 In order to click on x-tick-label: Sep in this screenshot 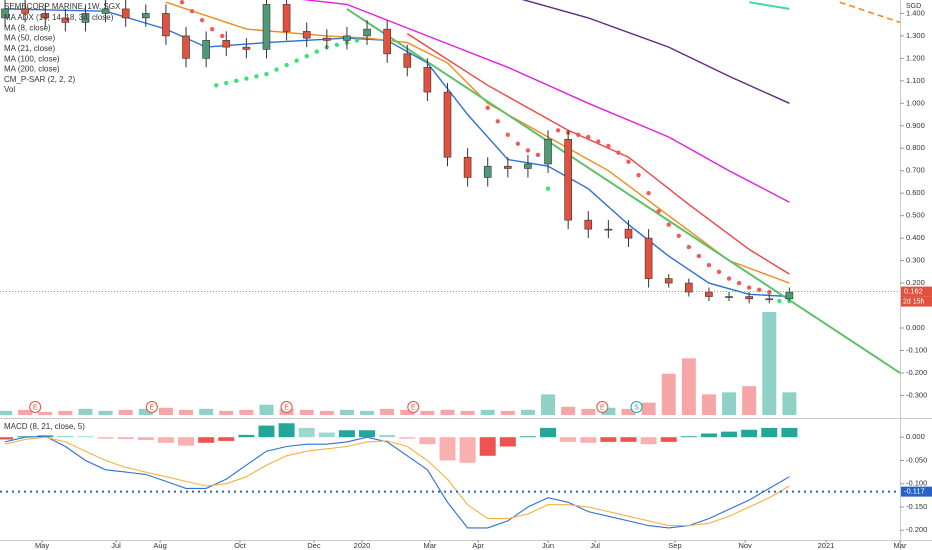, I will do `click(674, 545)`.